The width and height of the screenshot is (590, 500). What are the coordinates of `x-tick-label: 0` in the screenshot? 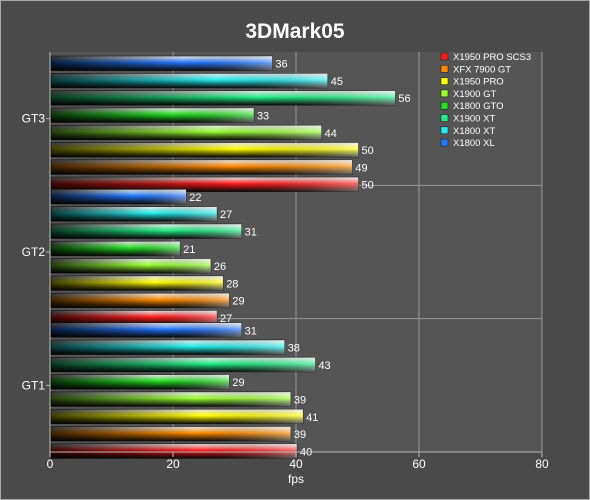 It's located at (50, 464).